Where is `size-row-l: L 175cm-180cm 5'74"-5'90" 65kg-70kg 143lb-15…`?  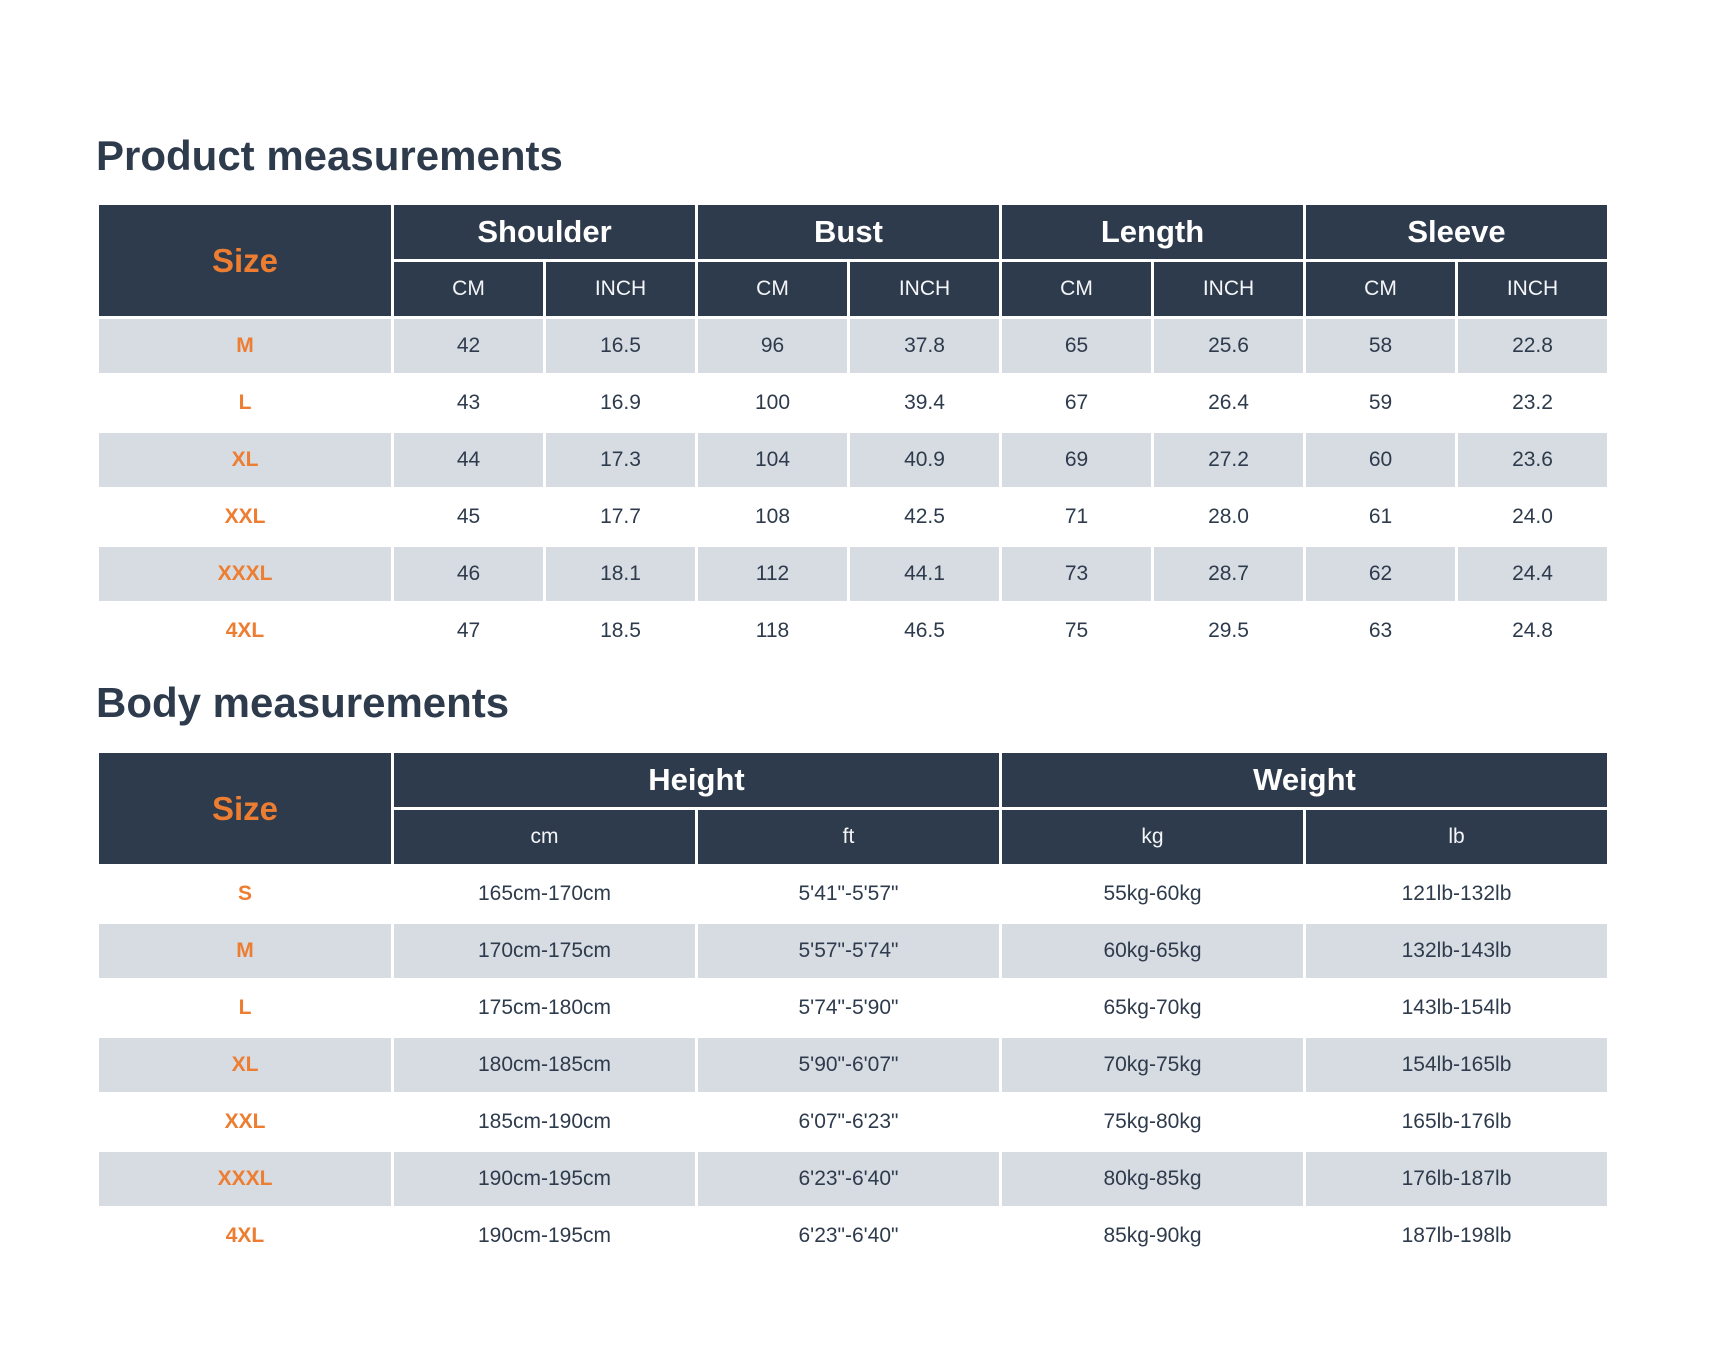 size-row-l: L 175cm-180cm 5'74"-5'90" 65kg-70kg 143lb-15… is located at coordinates (853, 1008).